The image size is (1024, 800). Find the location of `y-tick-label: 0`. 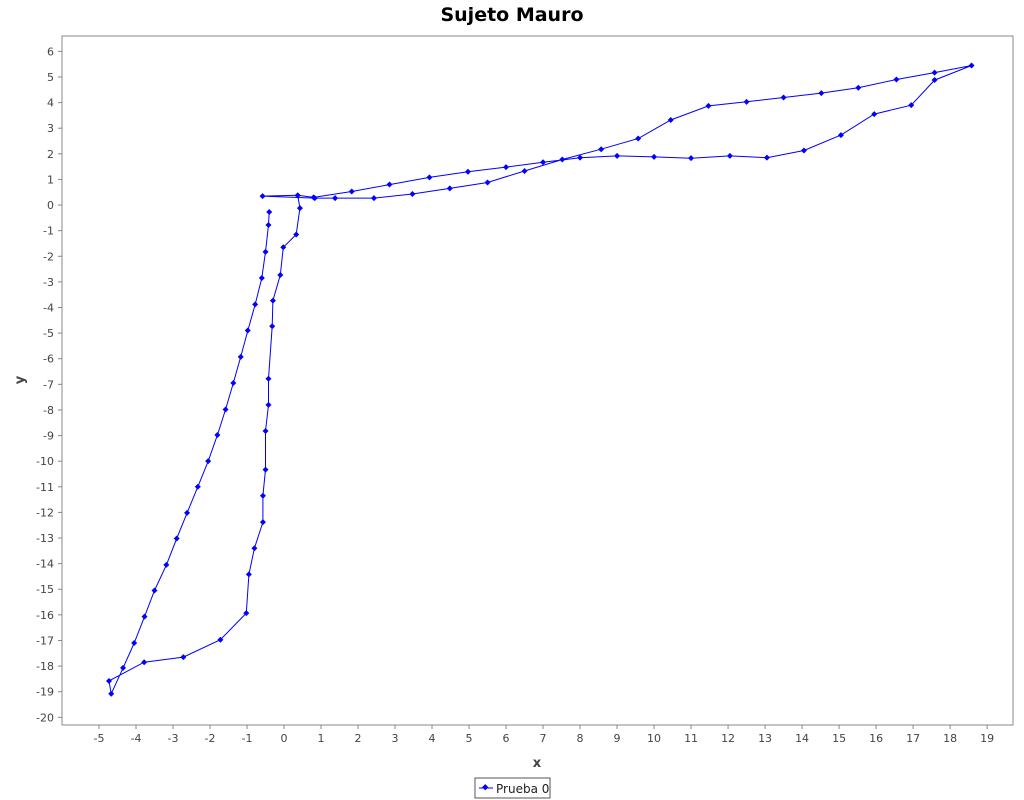

y-tick-label: 0 is located at coordinates (50, 205).